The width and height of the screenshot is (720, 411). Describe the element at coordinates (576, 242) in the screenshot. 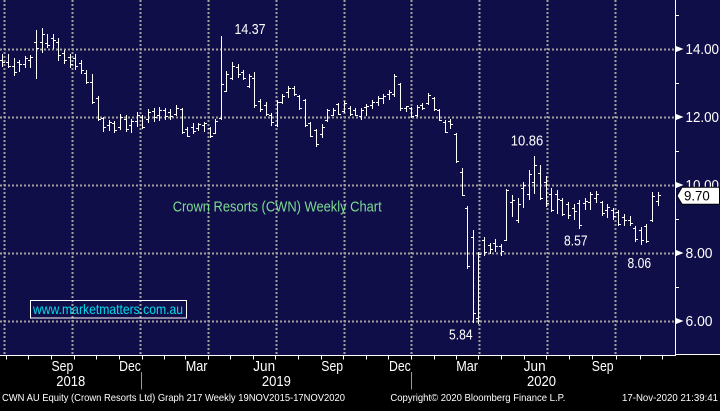

I see `svg-text: 8.57` at that location.